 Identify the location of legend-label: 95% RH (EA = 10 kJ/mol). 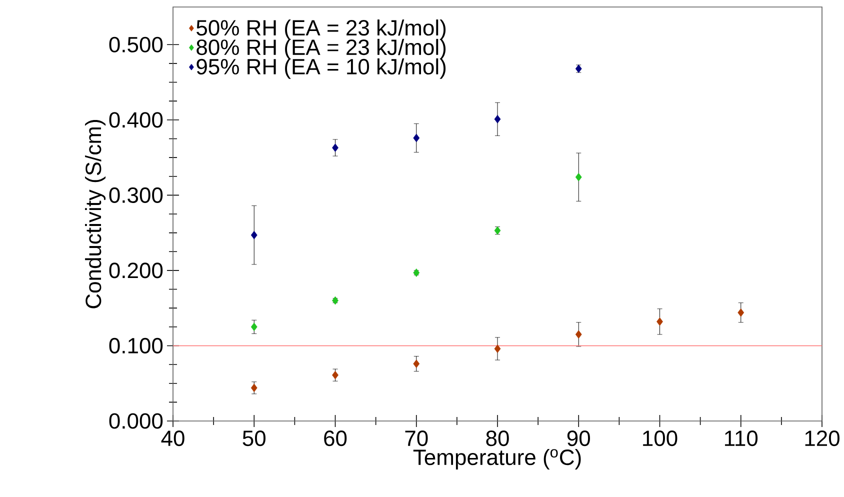
(321, 68).